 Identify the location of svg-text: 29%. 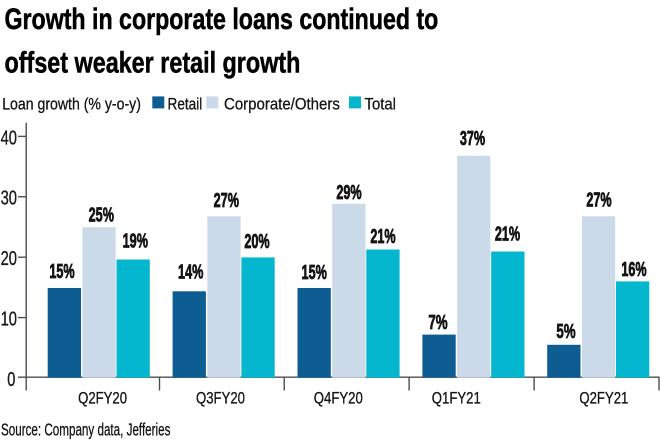
(348, 192).